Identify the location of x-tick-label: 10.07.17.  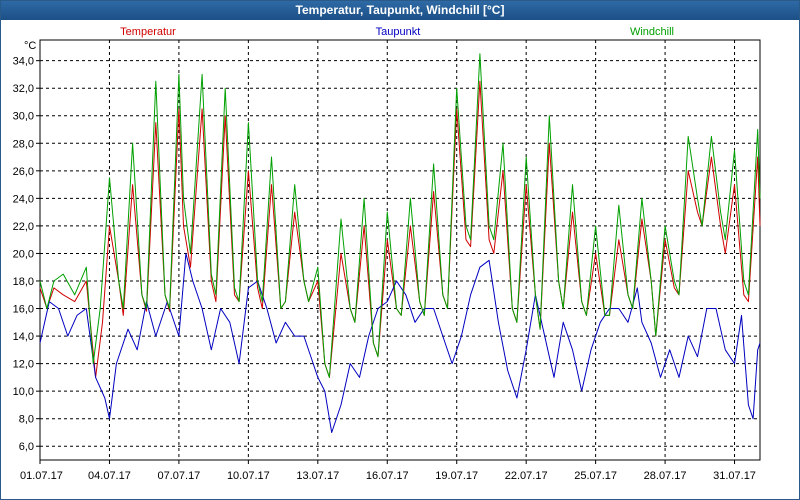
(248, 476).